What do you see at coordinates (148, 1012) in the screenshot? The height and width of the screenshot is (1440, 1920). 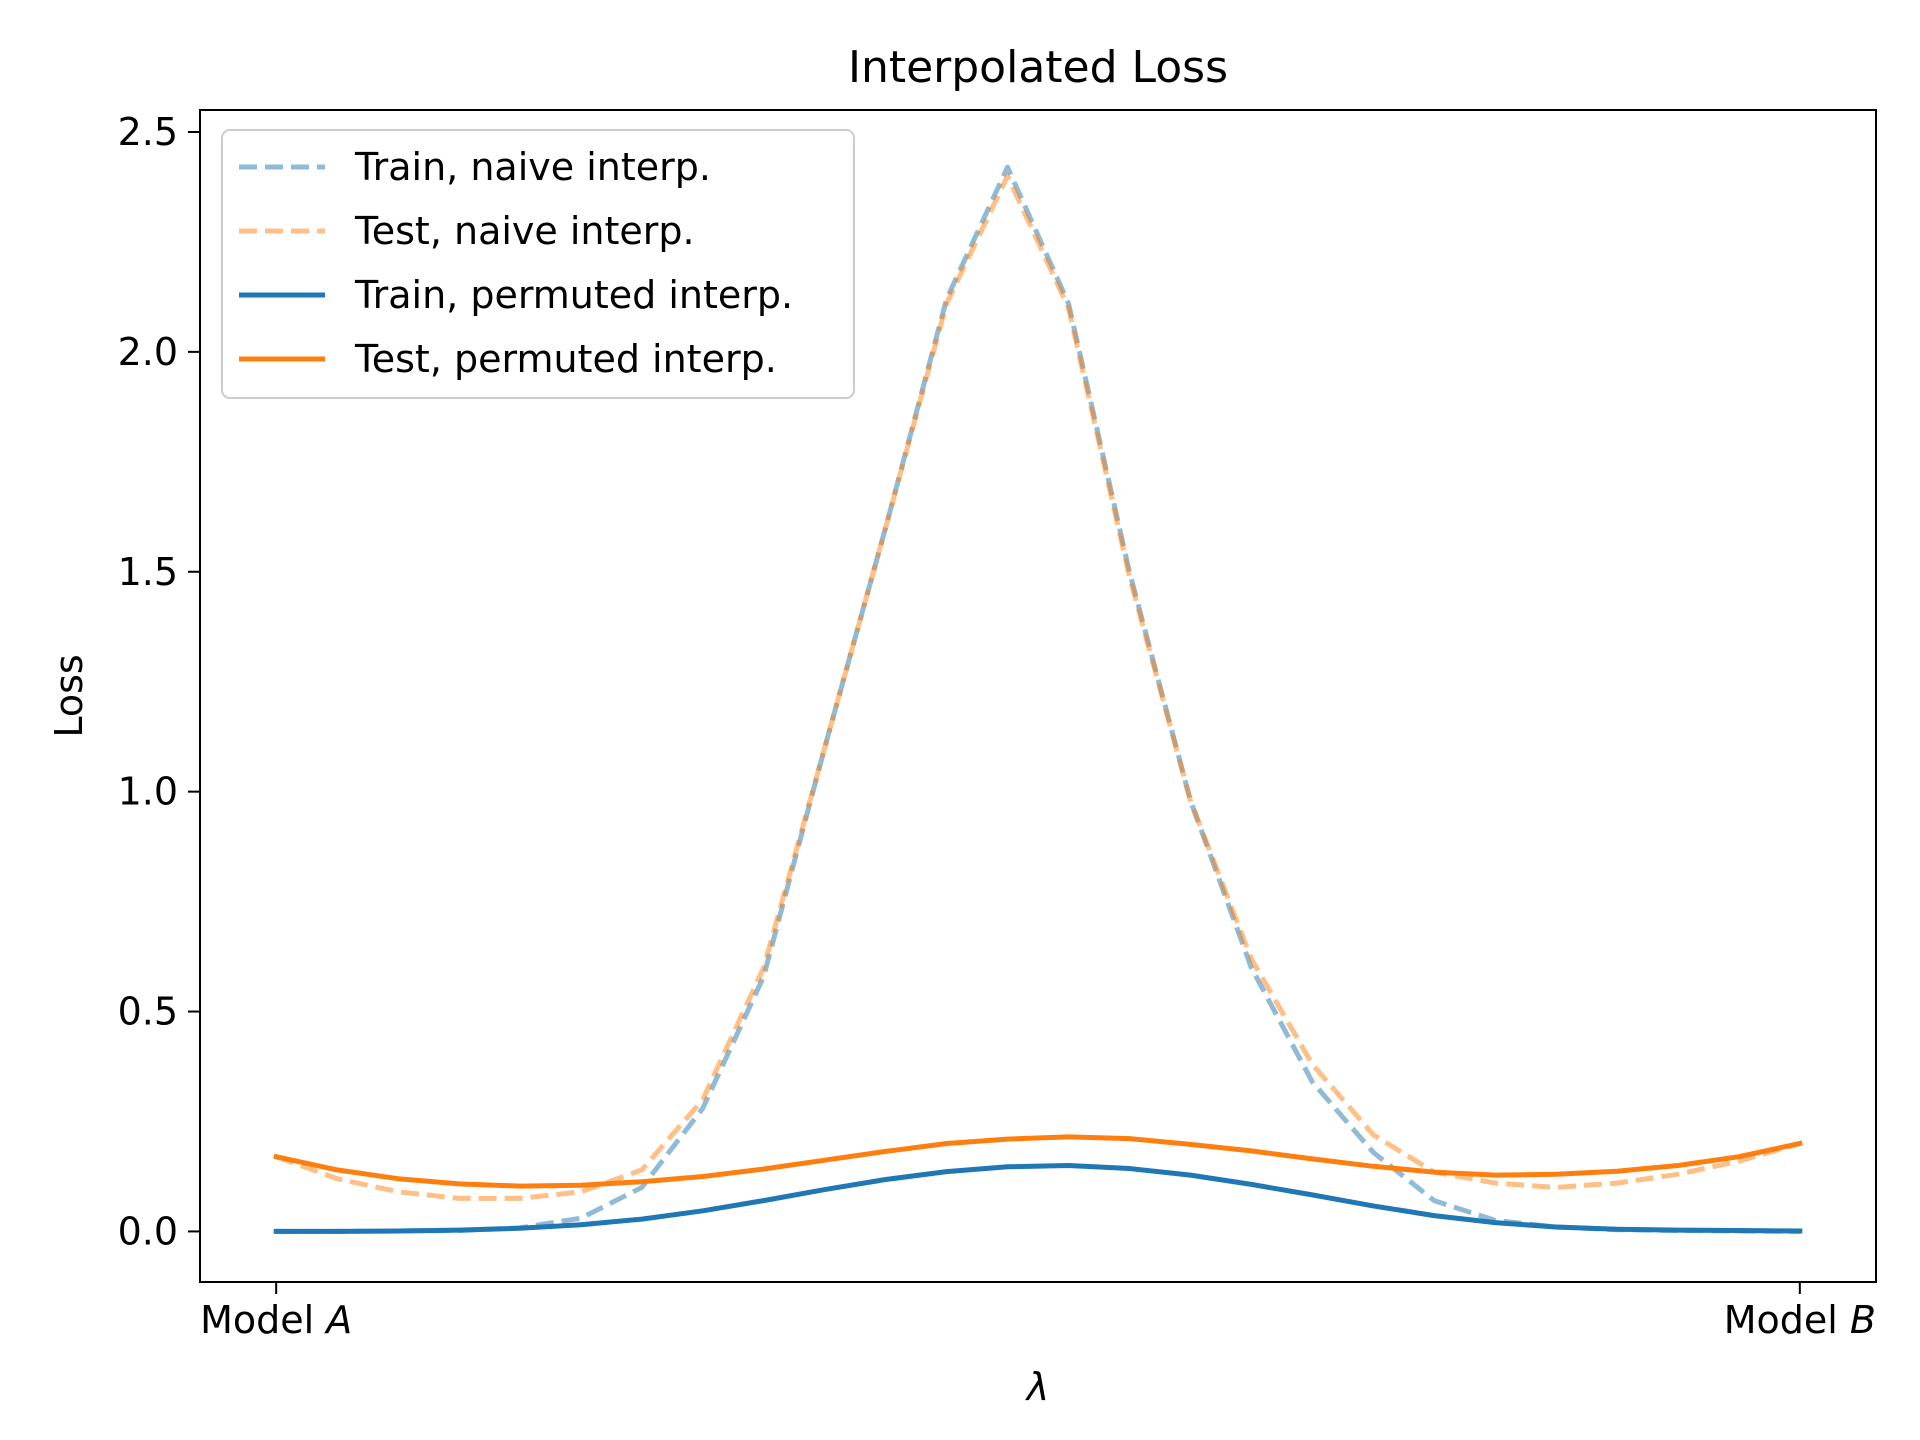 I see `y-tick-label: 0.5` at bounding box center [148, 1012].